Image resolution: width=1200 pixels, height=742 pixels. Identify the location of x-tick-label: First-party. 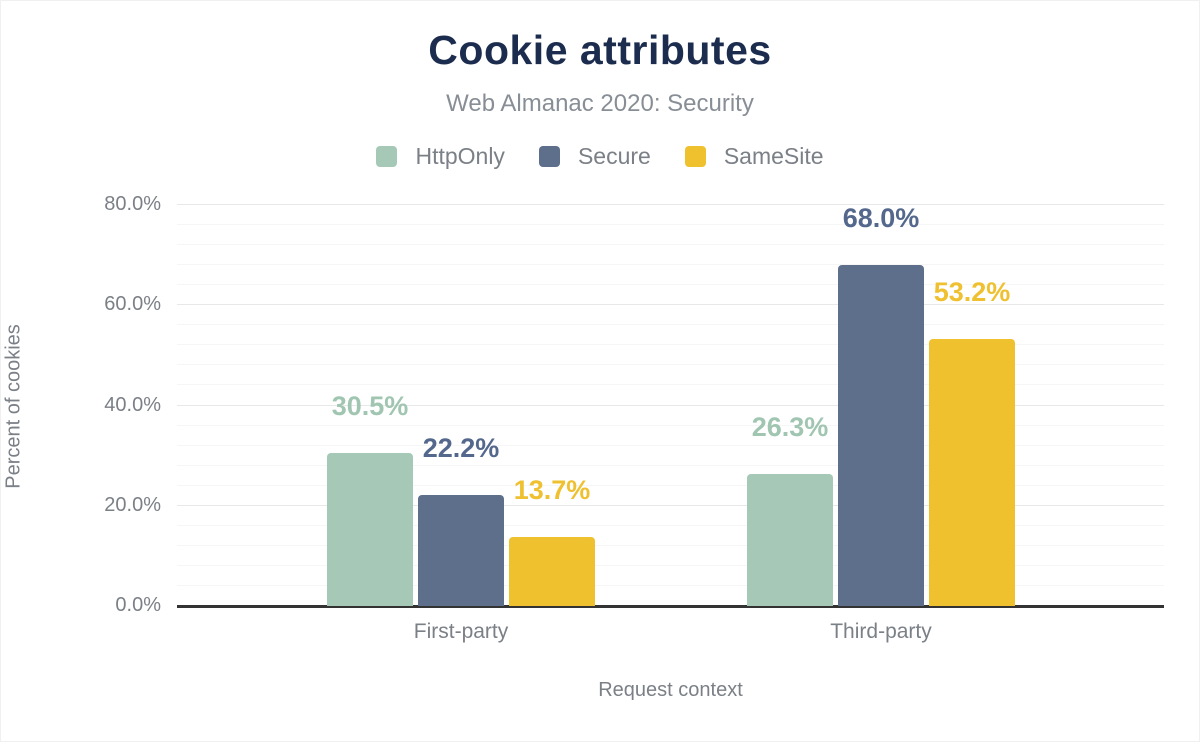
(461, 631).